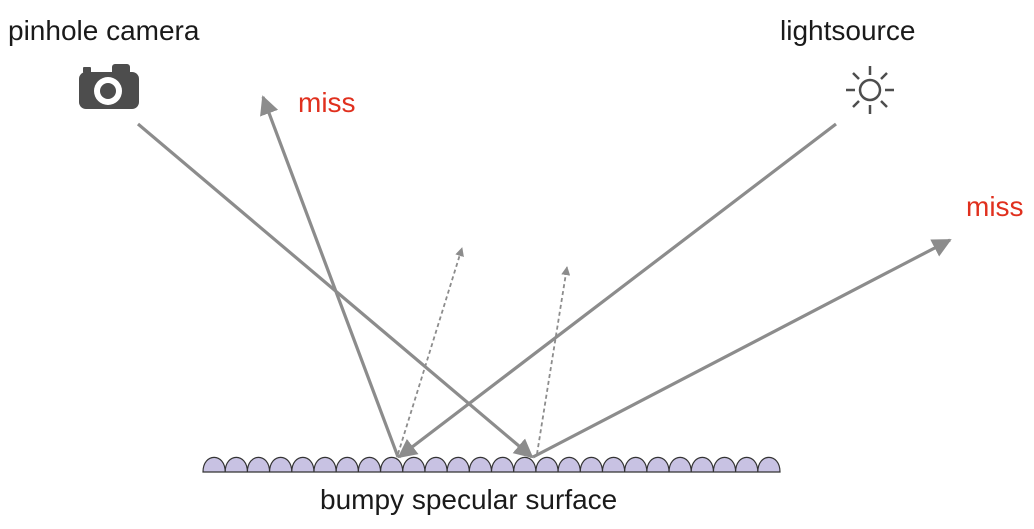 Image resolution: width=1034 pixels, height=529 pixels. Describe the element at coordinates (870, 90) in the screenshot. I see `sun-icon` at that location.